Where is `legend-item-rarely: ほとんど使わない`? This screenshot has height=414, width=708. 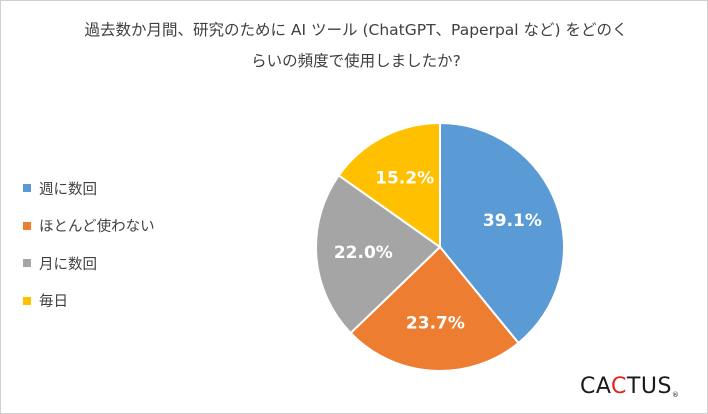 legend-item-rarely: ほとんど使わない is located at coordinates (89, 226).